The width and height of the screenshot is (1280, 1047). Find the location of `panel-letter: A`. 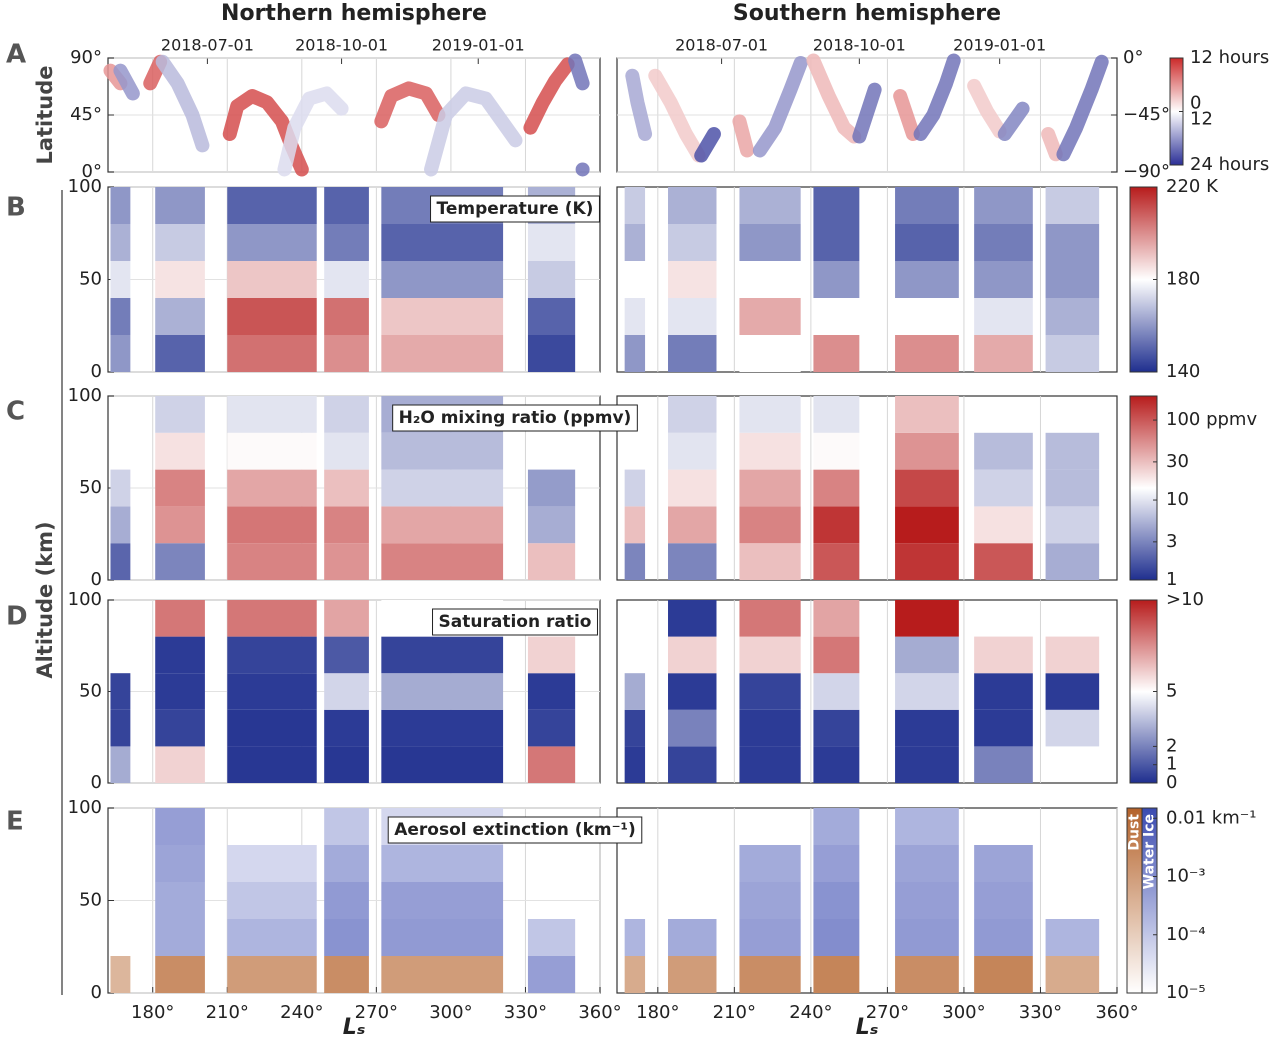

panel-letter: A is located at coordinates (16, 55).